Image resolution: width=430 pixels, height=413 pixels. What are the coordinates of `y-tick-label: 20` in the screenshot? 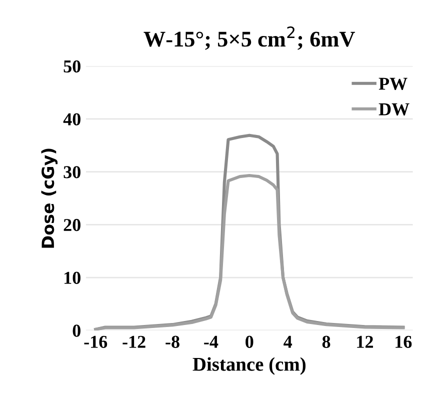 It's located at (72, 225).